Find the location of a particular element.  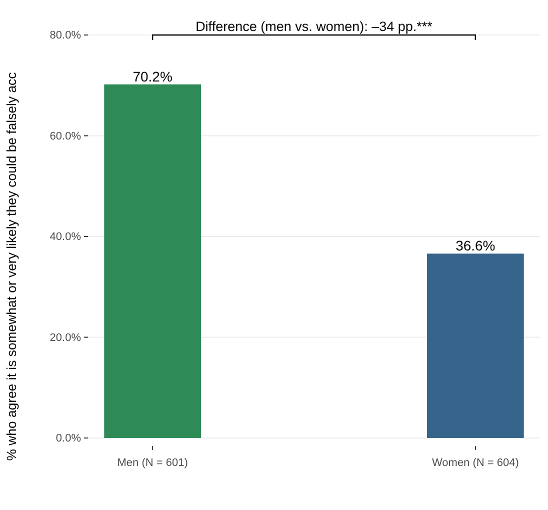

y-tick-label: 60.0% is located at coordinates (66, 136).